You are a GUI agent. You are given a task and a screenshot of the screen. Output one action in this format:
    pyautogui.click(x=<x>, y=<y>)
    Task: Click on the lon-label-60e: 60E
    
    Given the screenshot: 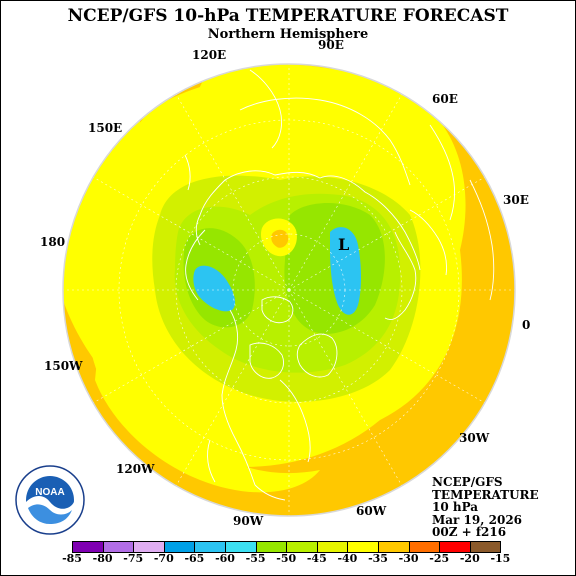 What is the action you would take?
    pyautogui.click(x=445, y=99)
    